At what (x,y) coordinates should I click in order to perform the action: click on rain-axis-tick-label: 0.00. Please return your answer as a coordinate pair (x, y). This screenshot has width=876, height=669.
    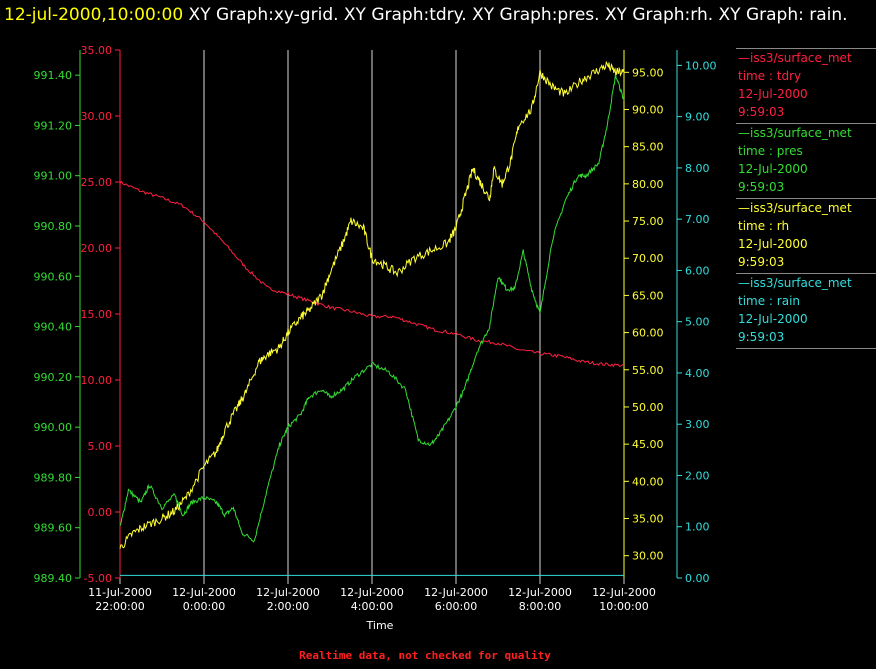
    Looking at the image, I should click on (697, 578).